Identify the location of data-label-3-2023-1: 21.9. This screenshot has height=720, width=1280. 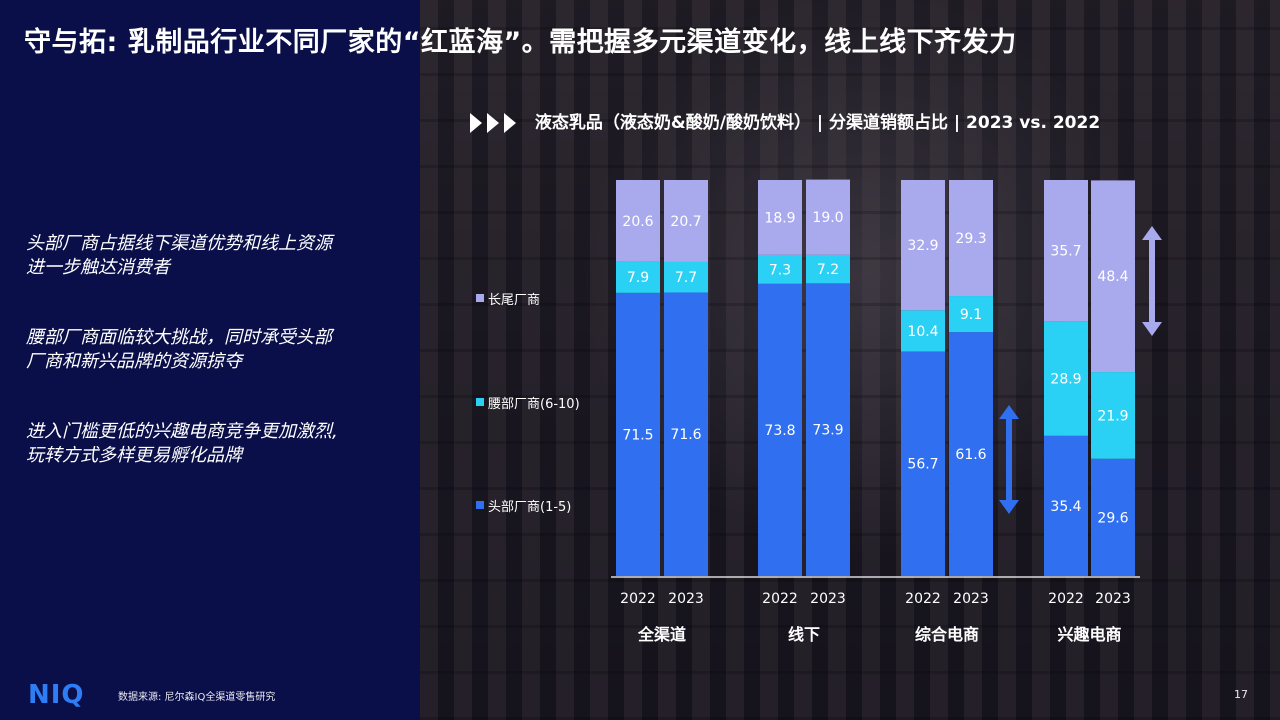
(1112, 416).